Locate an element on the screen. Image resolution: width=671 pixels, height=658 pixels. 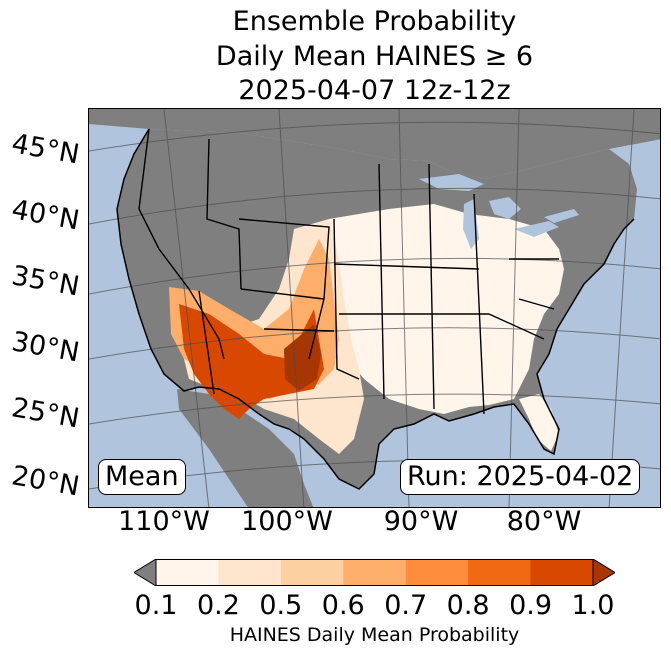
colorbar-tick-label: 0.8 is located at coordinates (468, 605).